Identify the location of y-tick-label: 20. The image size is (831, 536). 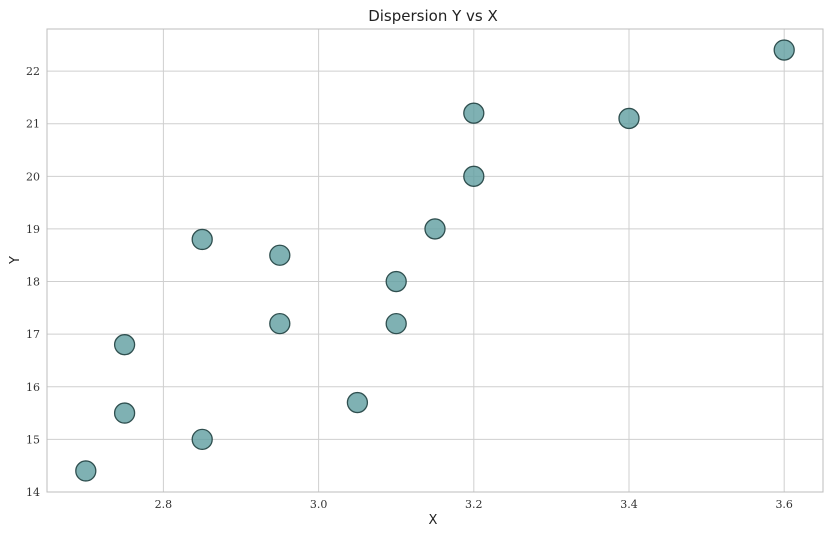
(33, 176).